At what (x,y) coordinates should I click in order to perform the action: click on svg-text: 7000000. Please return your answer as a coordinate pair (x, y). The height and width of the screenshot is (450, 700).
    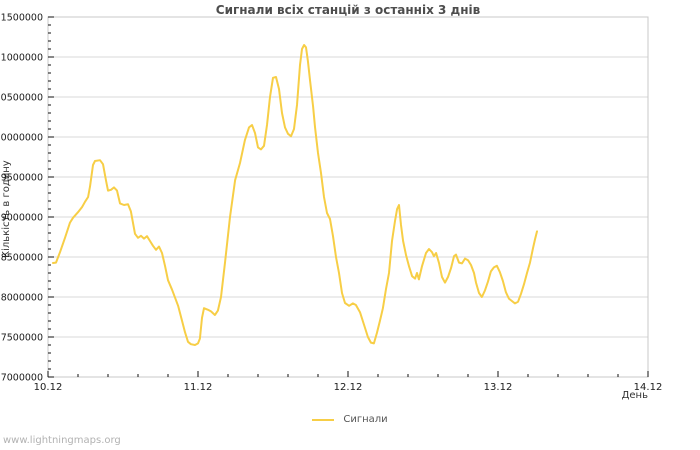
    Looking at the image, I should click on (22, 378).